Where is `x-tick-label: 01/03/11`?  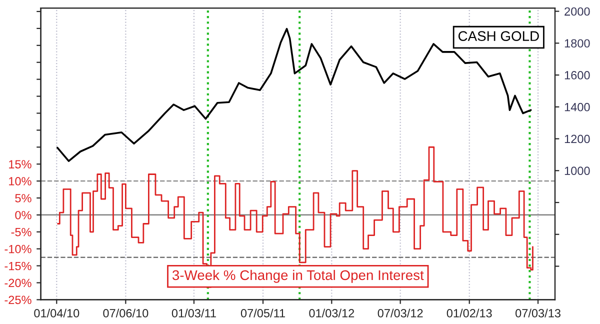 x-tick-label: 01/03/11 is located at coordinates (194, 313).